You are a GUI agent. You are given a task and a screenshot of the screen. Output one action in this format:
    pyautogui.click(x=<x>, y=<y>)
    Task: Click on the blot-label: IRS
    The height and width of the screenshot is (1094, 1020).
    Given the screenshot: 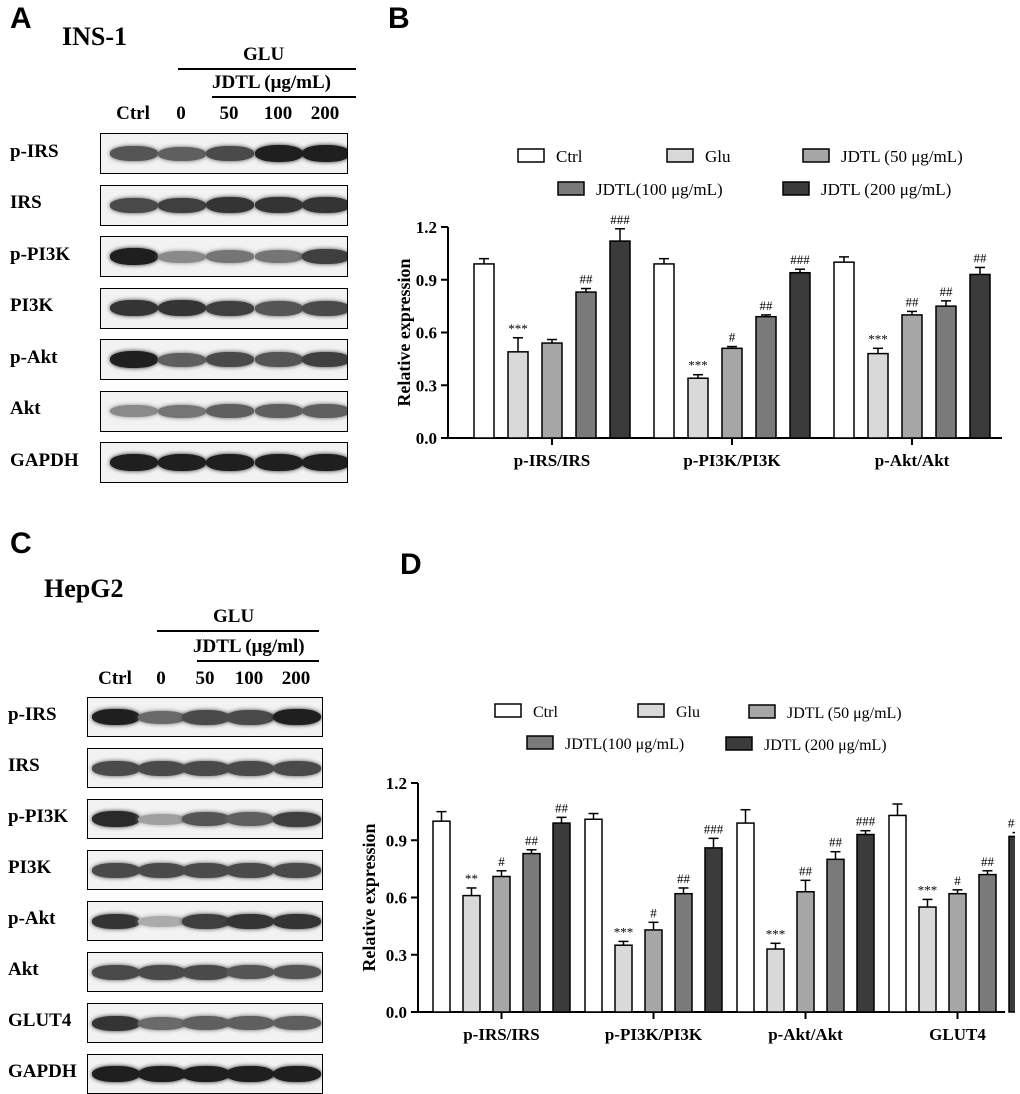 What is the action you would take?
    pyautogui.click(x=26, y=202)
    